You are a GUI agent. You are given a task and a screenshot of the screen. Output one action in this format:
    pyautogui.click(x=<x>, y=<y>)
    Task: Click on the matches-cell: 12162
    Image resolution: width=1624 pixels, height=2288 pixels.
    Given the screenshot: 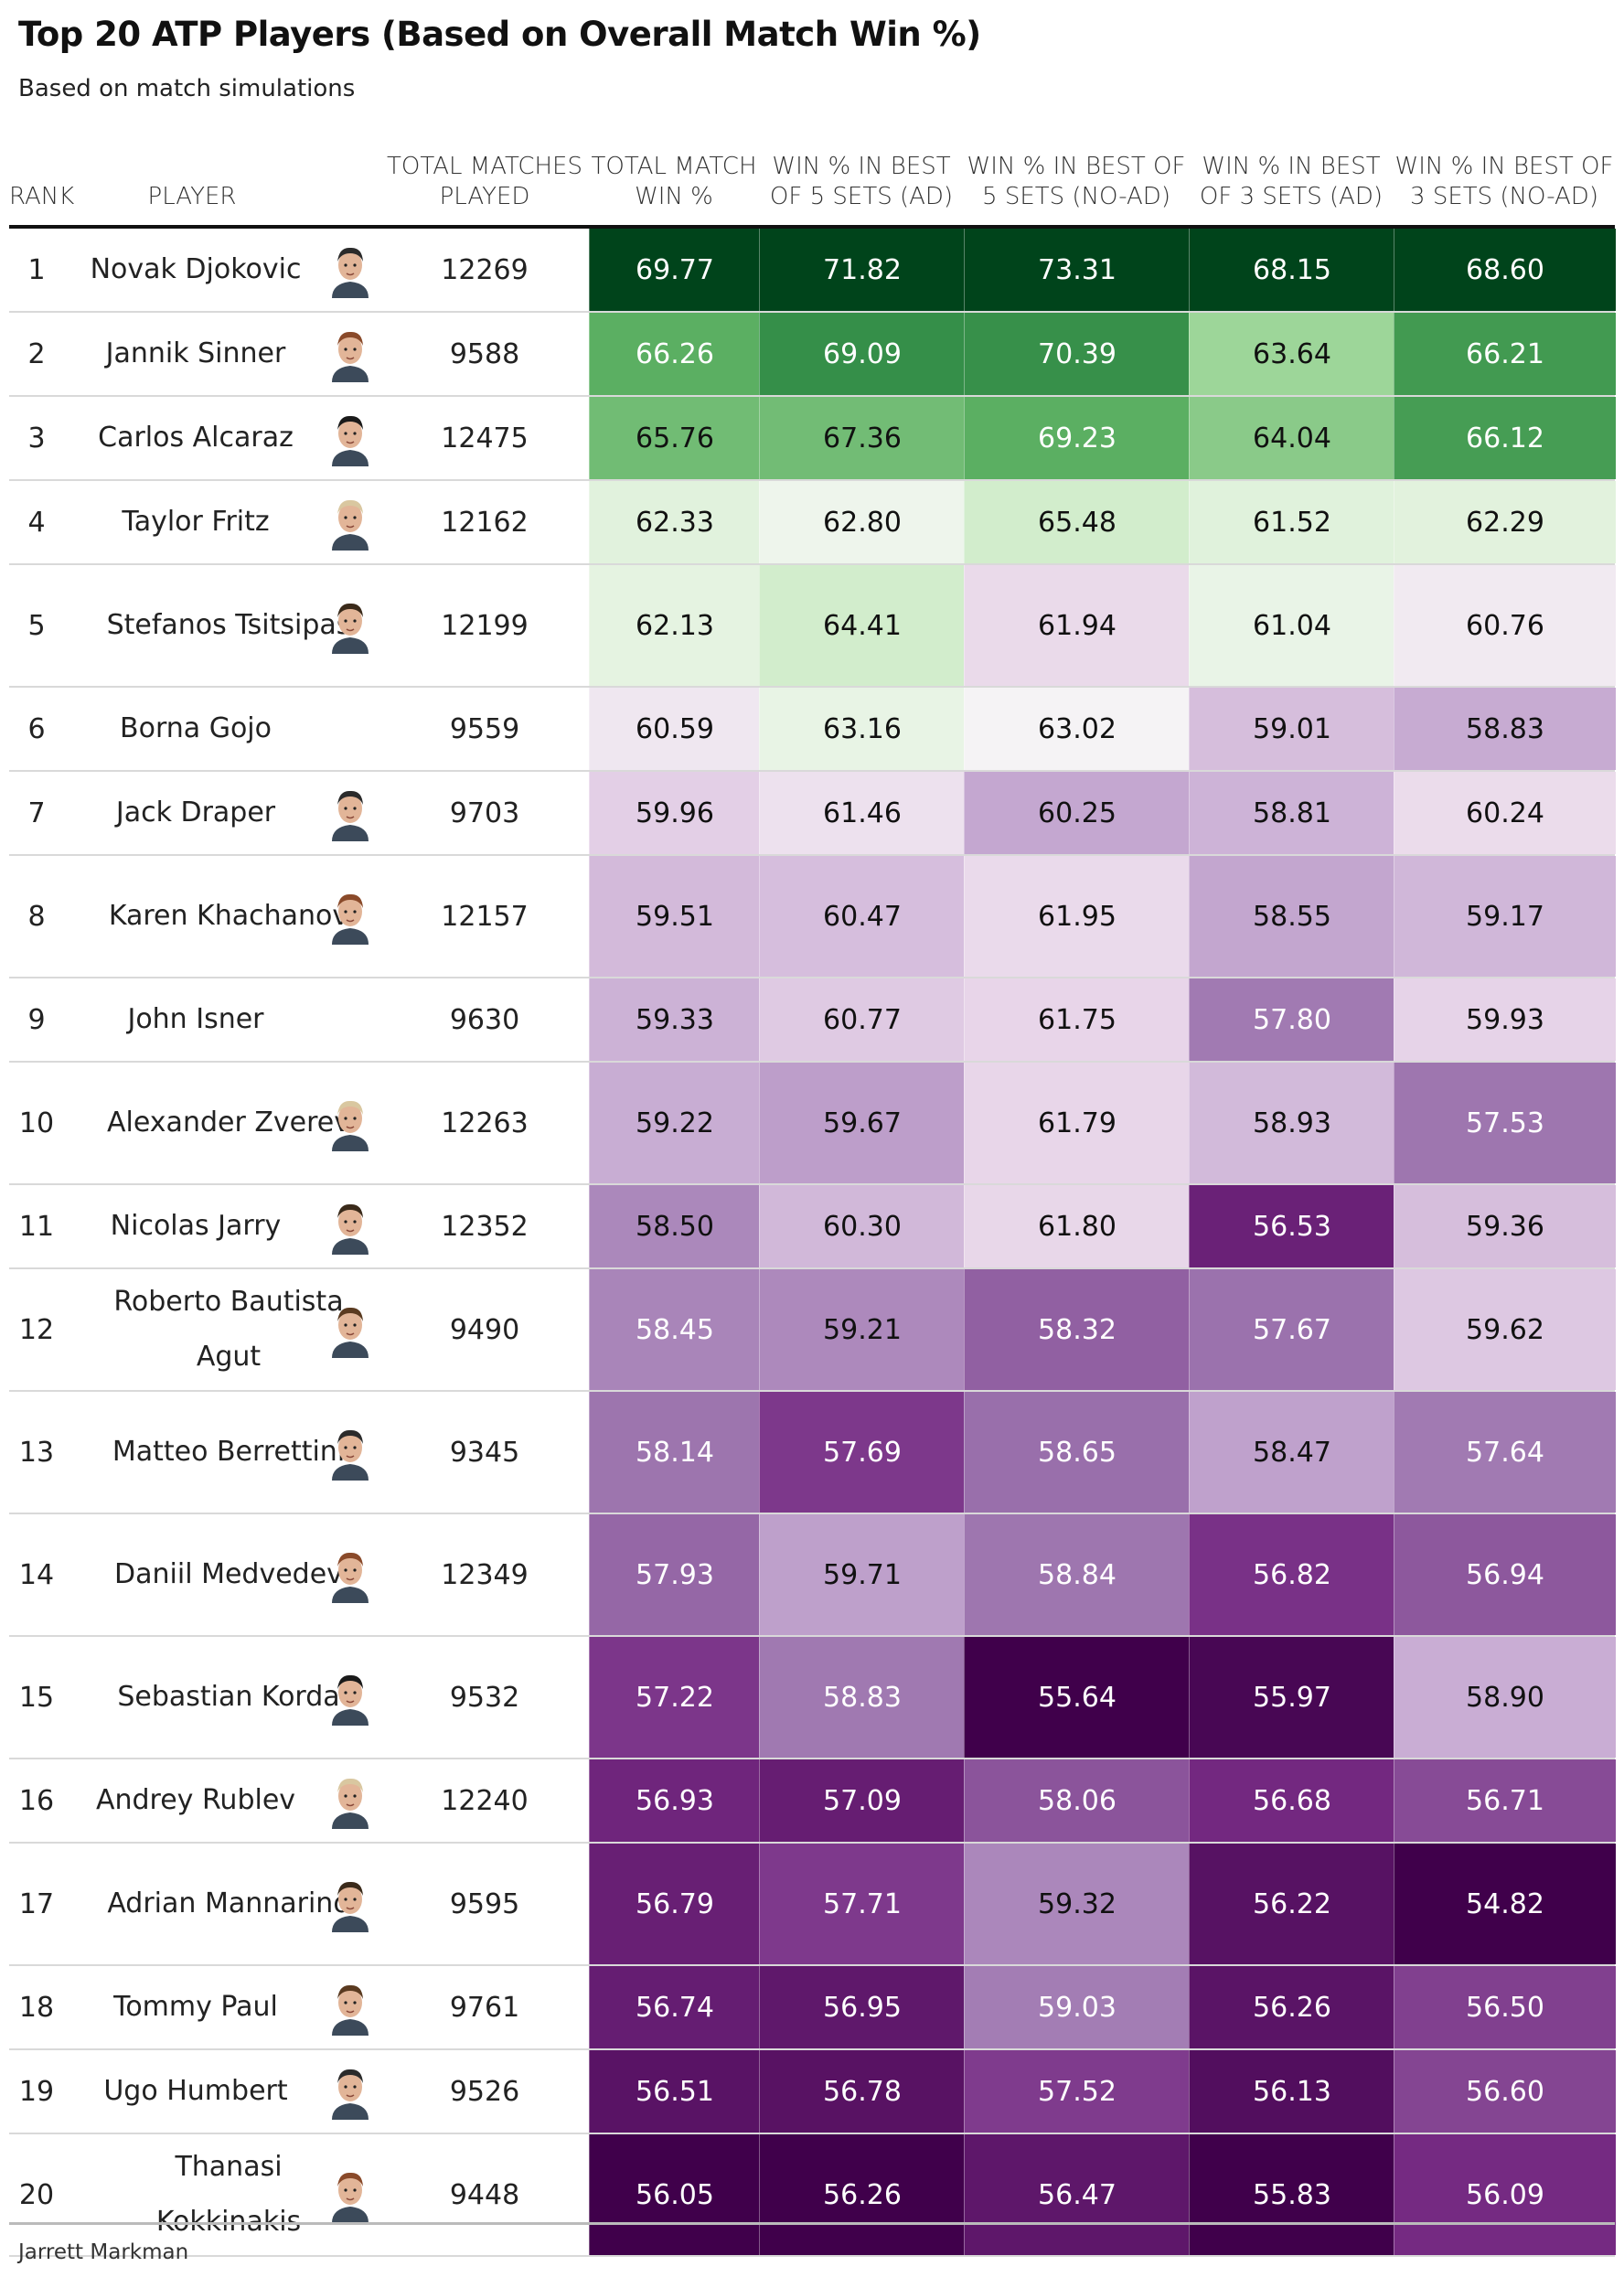 What is the action you would take?
    pyautogui.click(x=485, y=522)
    